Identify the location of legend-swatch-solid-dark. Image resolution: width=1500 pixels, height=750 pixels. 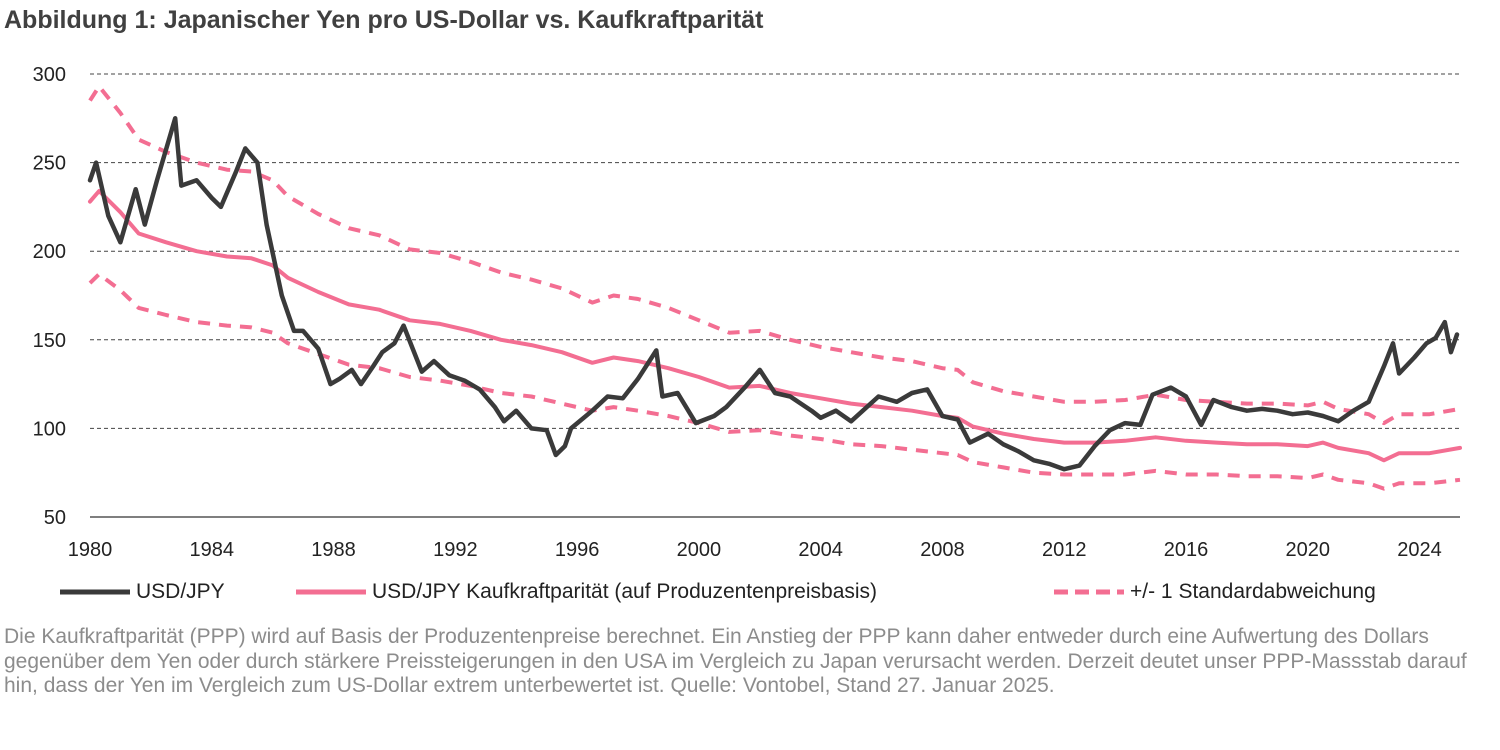
(95, 592).